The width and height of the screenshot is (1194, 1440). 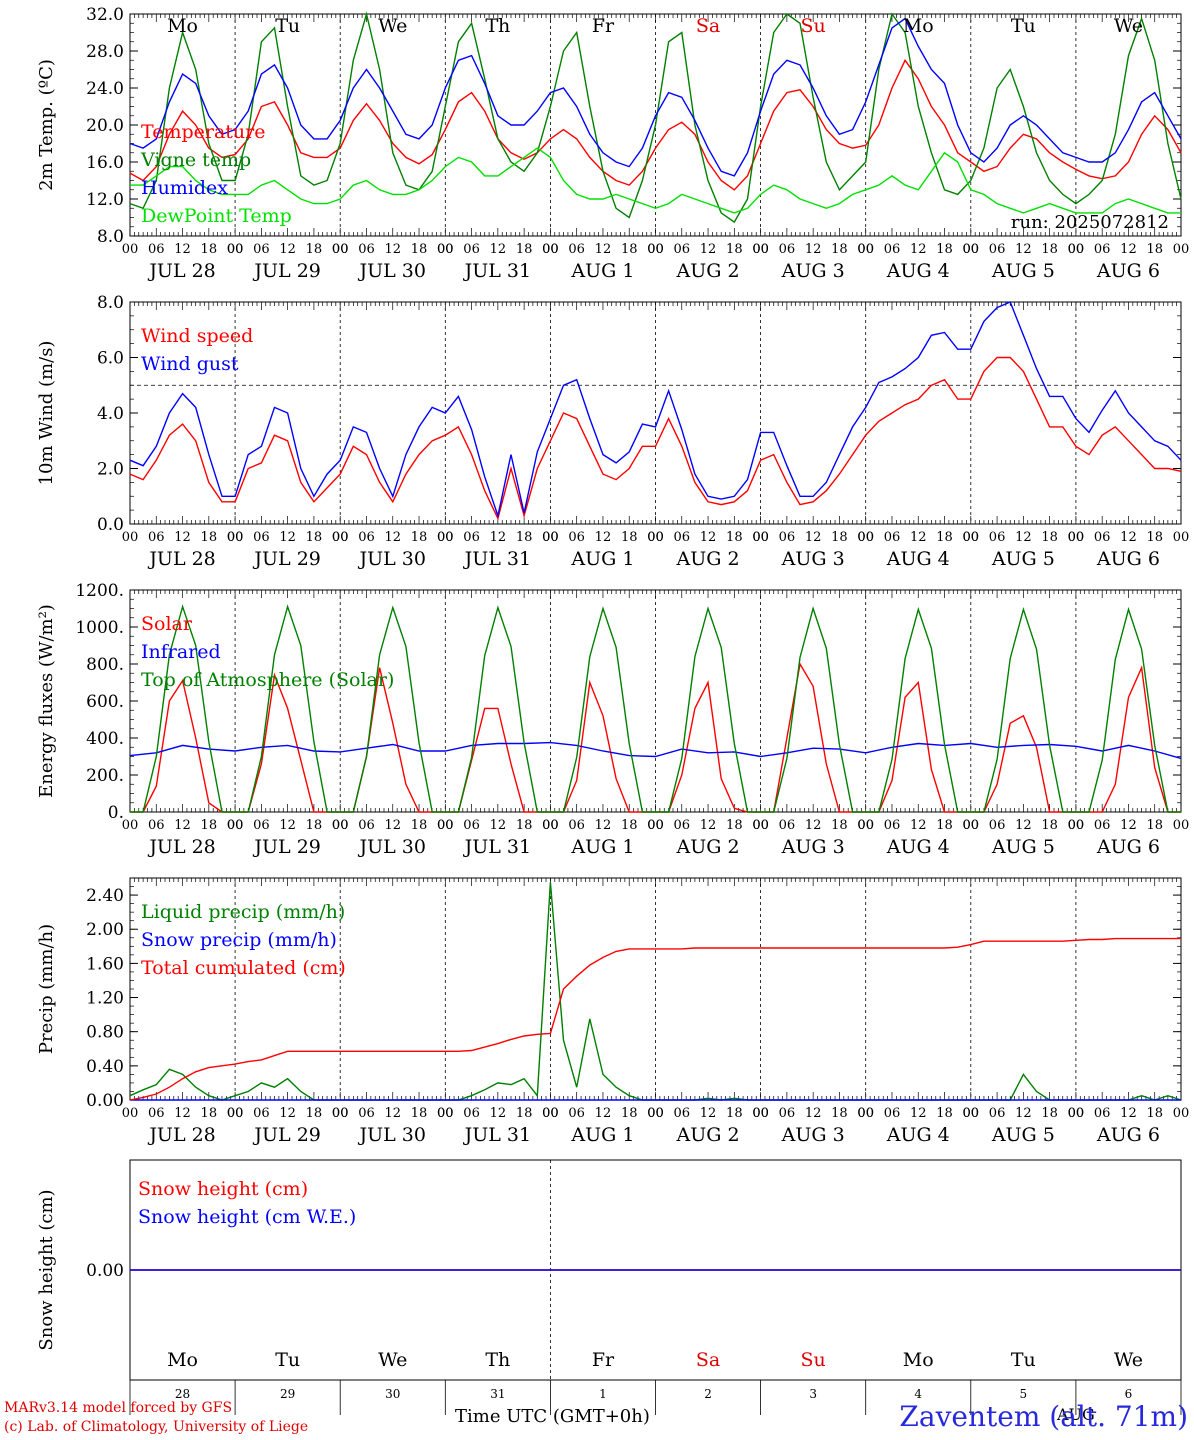 What do you see at coordinates (110, 359) in the screenshot?
I see `y-tick-label: 6.0` at bounding box center [110, 359].